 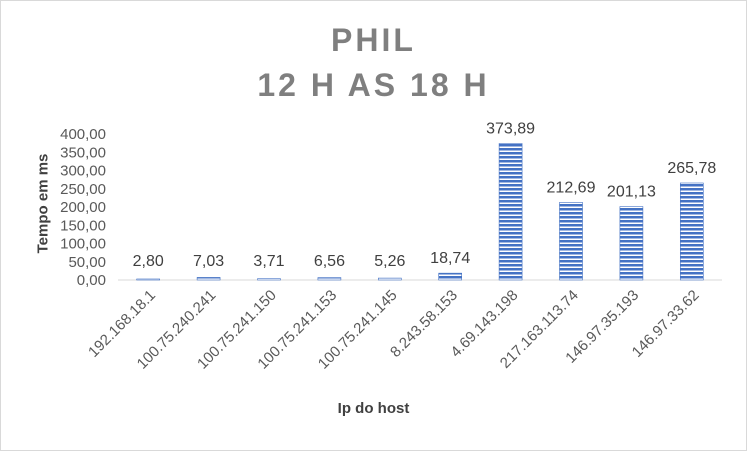 What do you see at coordinates (83, 244) in the screenshot?
I see `y-tick-label: 100,00` at bounding box center [83, 244].